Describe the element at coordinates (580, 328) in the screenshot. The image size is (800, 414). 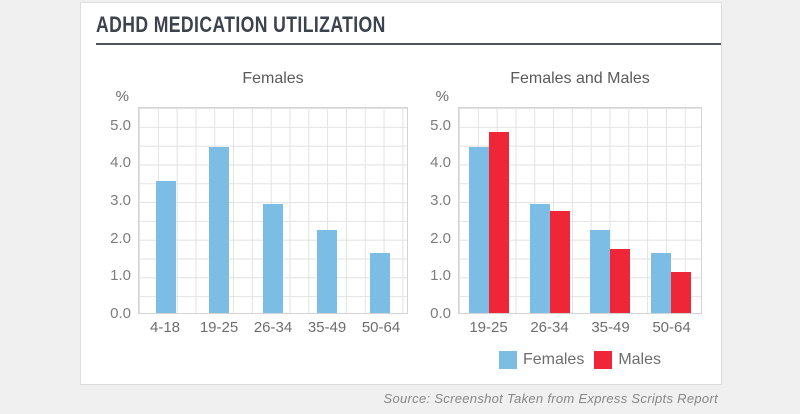
I see `x-axis: 19-25 26-34 35-49 50-64` at that location.